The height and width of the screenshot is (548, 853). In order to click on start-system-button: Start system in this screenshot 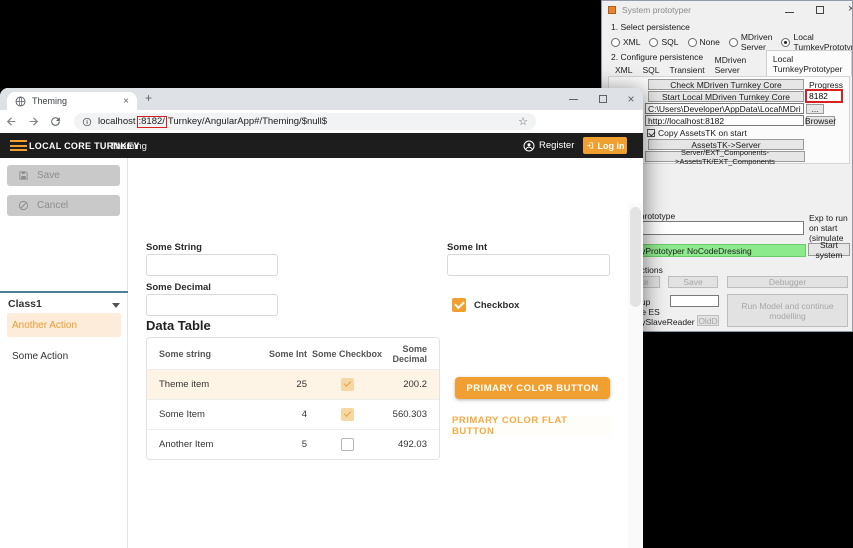, I will do `click(829, 250)`.